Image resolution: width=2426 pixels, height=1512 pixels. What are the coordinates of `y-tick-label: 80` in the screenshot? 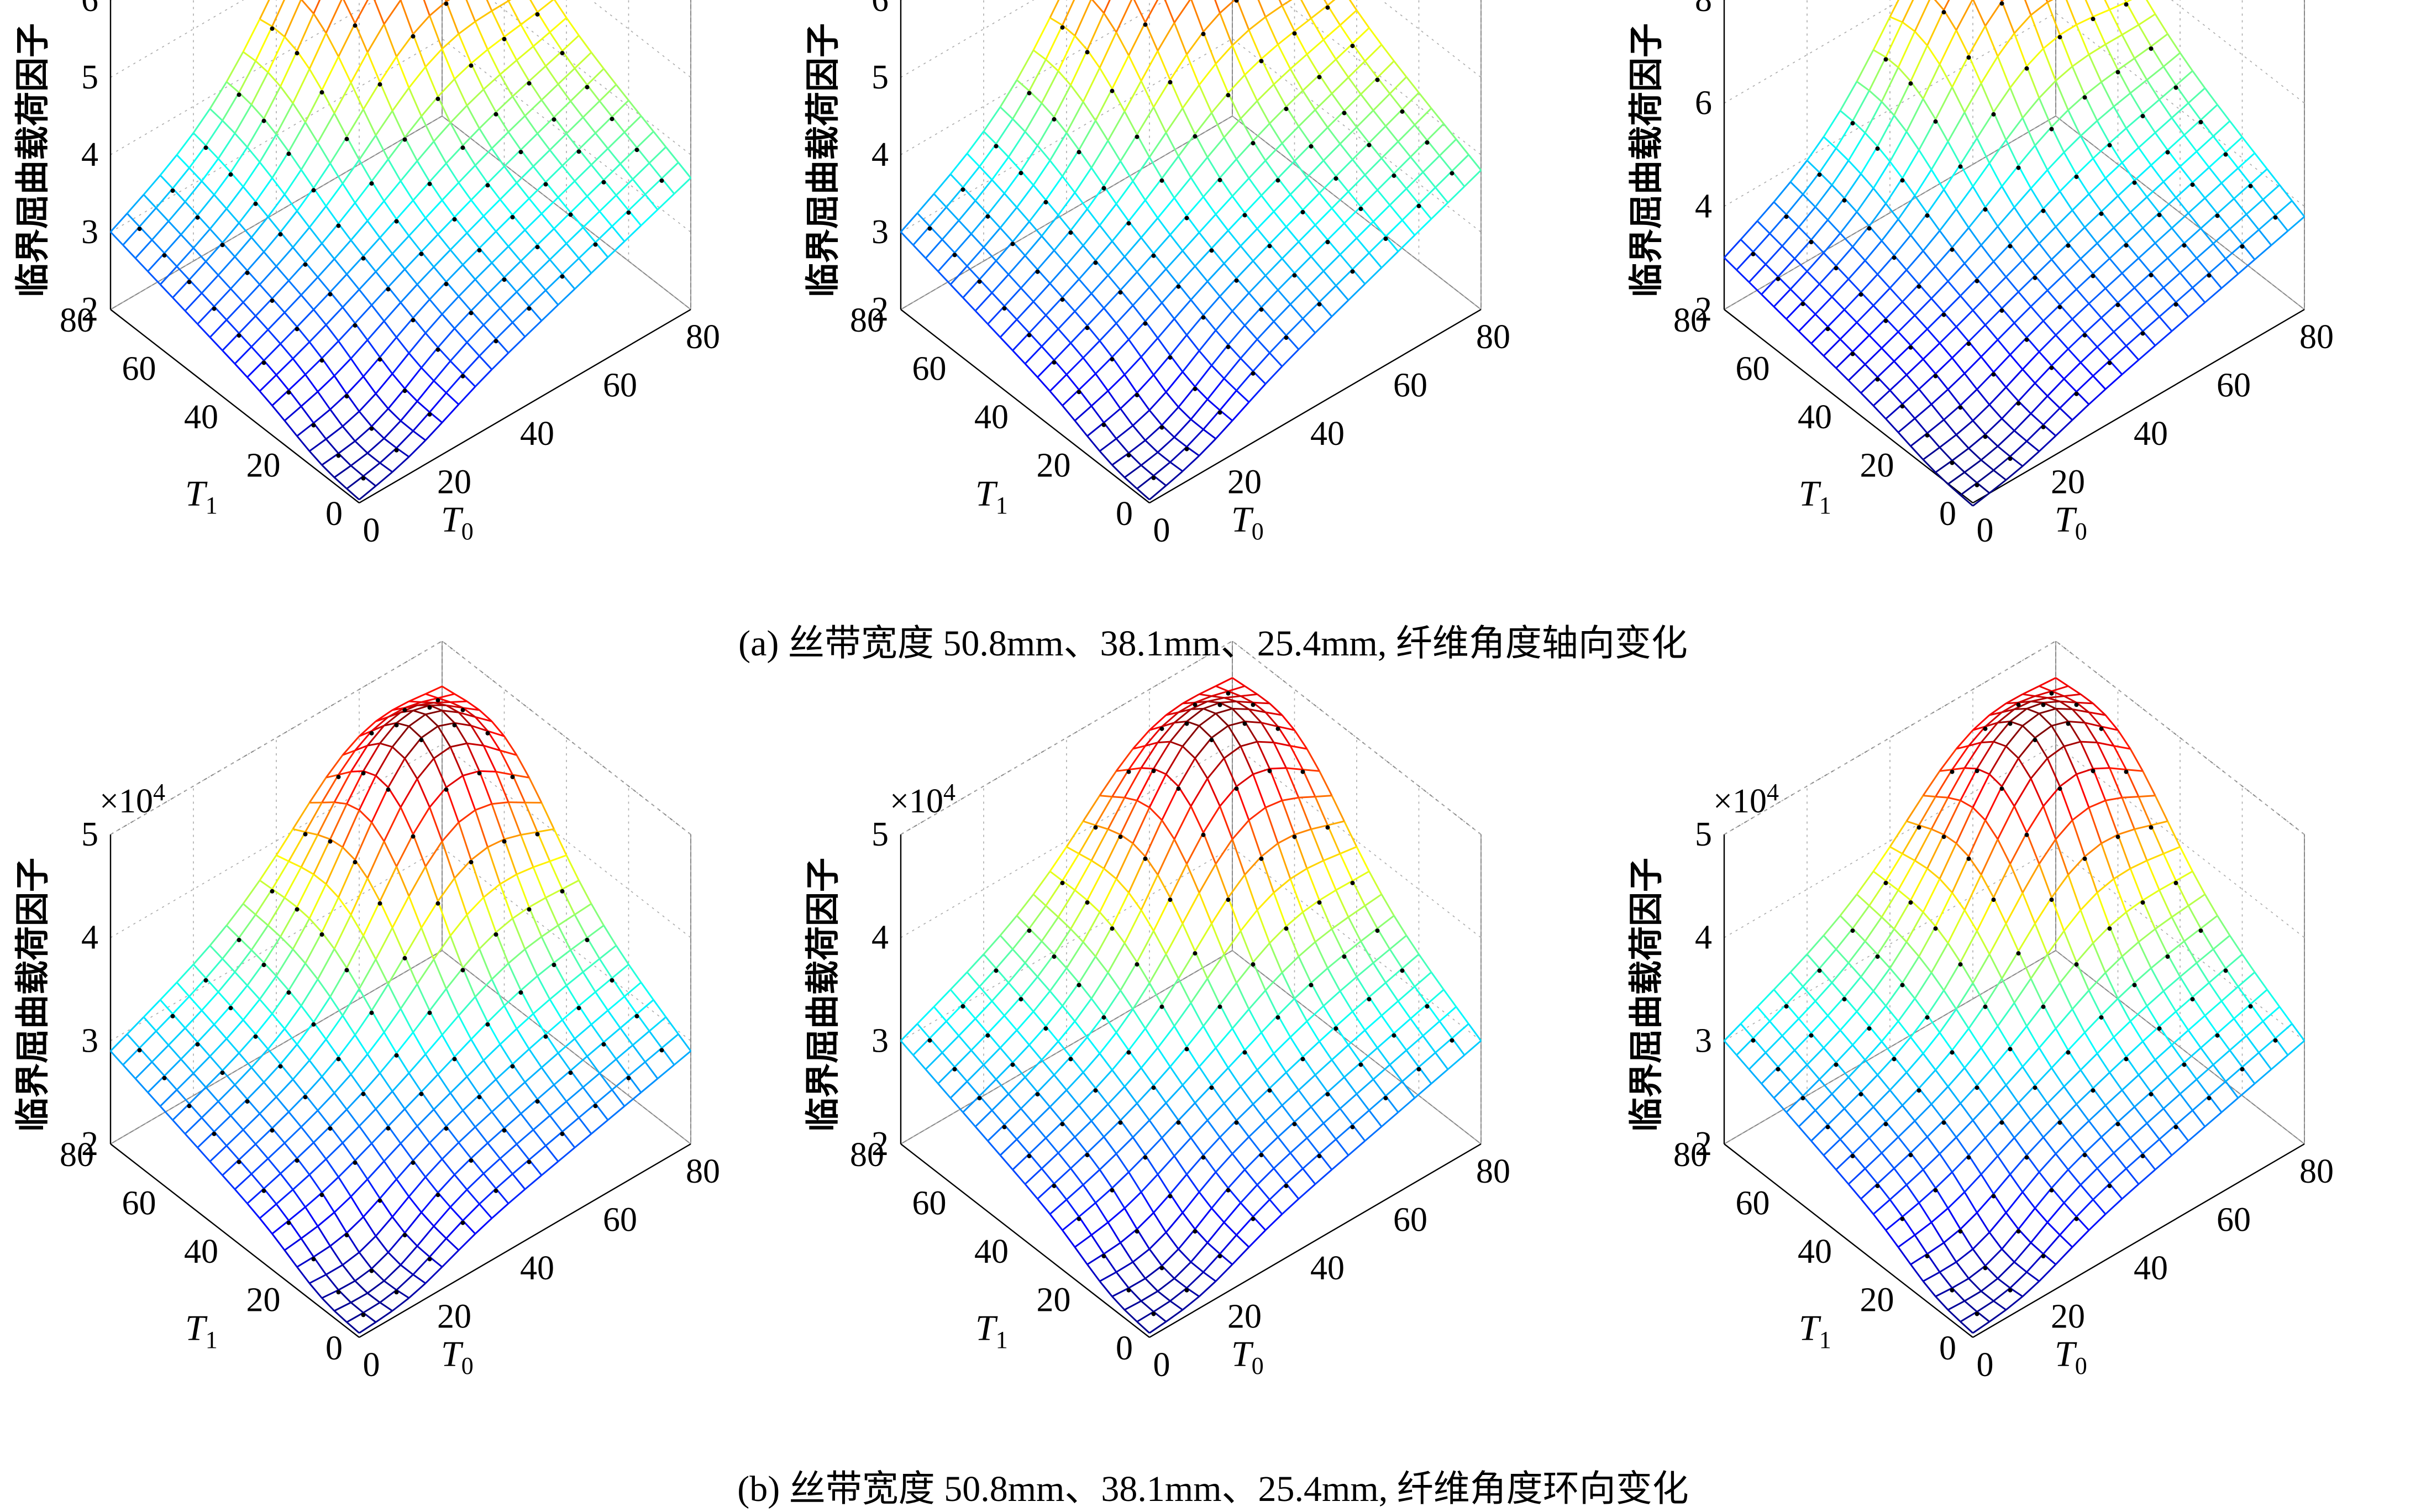 It's located at (867, 1155).